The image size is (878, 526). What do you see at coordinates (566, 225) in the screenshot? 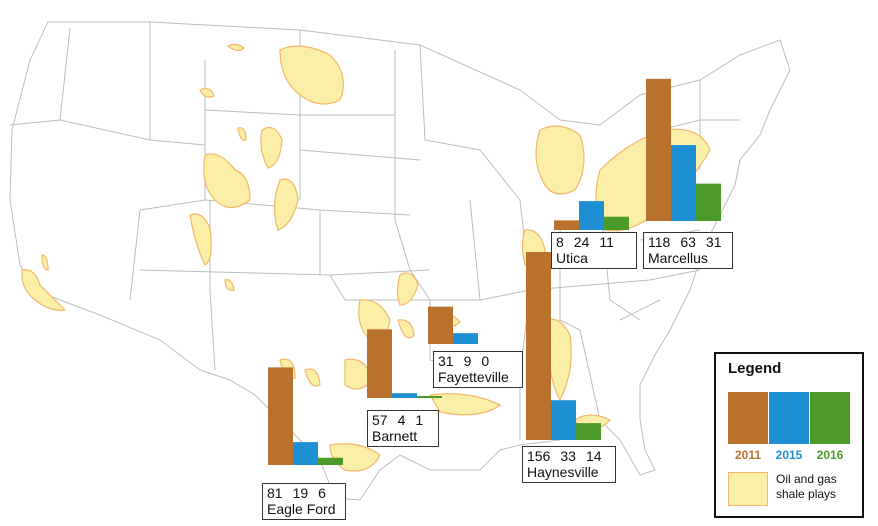
I see `bar-utica-2011` at bounding box center [566, 225].